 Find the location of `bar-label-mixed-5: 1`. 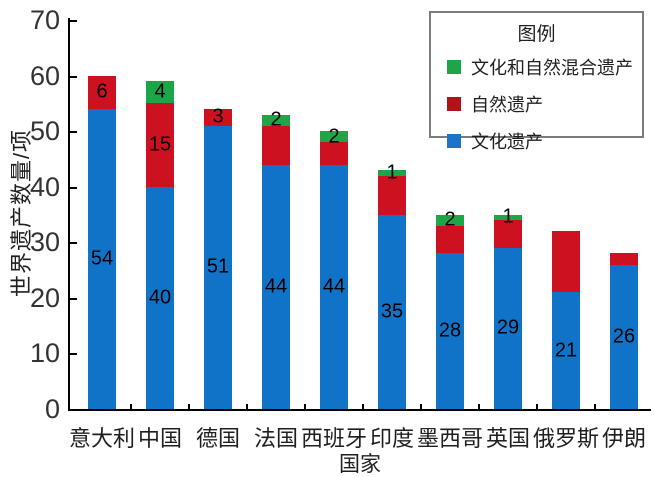

bar-label-mixed-5: 1 is located at coordinates (392, 172).